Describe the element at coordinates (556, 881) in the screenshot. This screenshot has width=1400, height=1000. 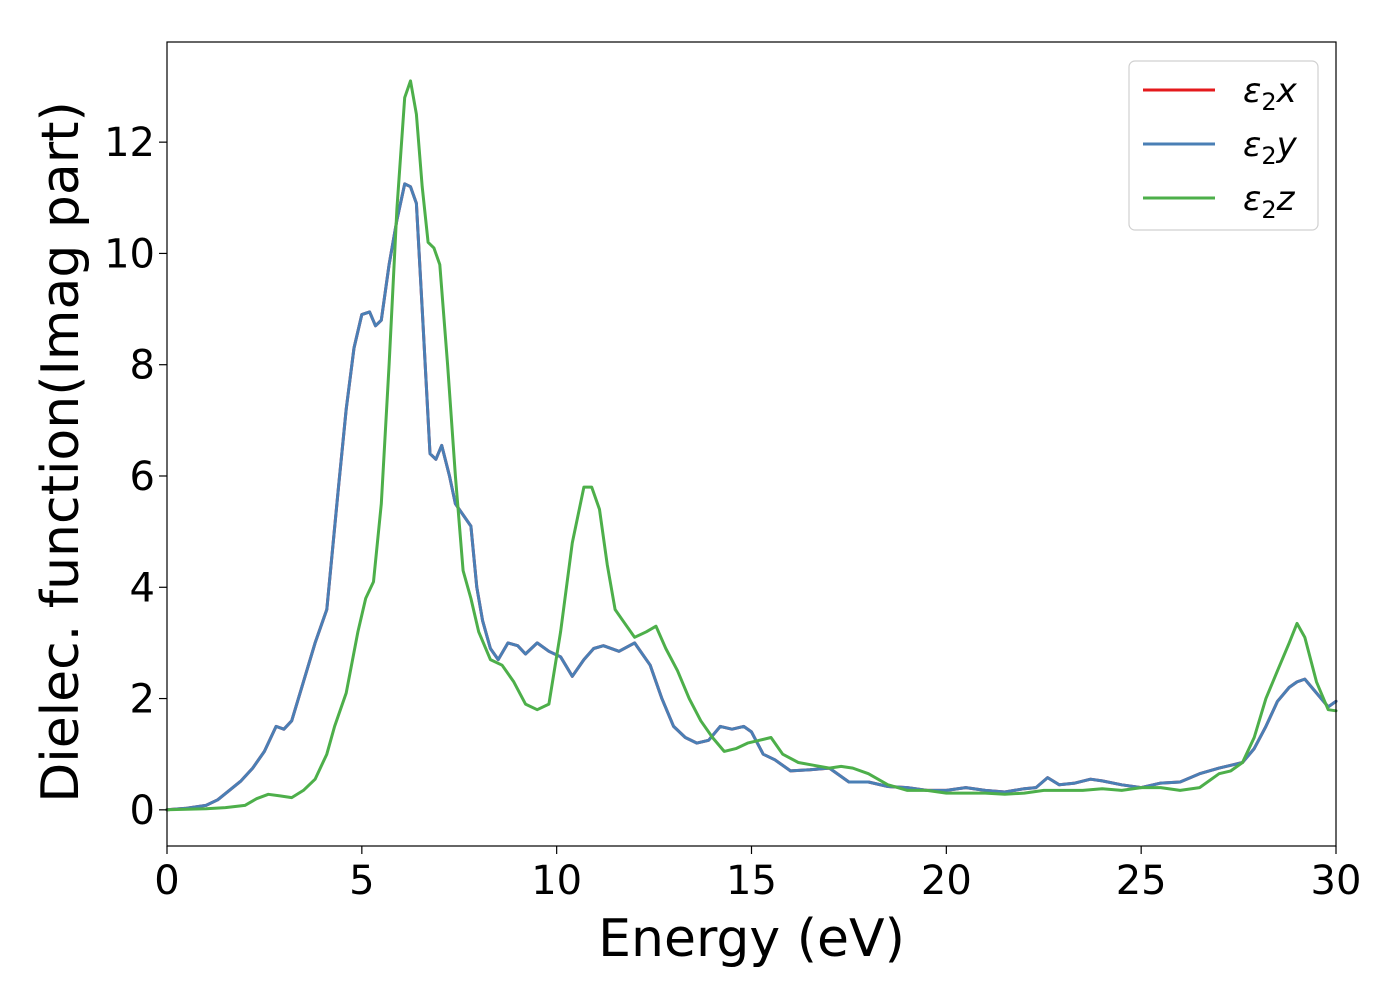
I see `x-tick-label: 10` at that location.